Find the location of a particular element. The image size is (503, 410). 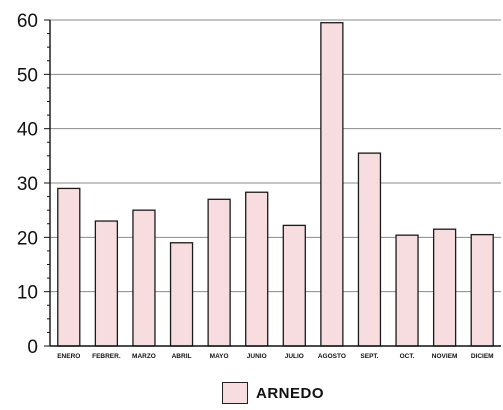

bar-julio is located at coordinates (294, 285).